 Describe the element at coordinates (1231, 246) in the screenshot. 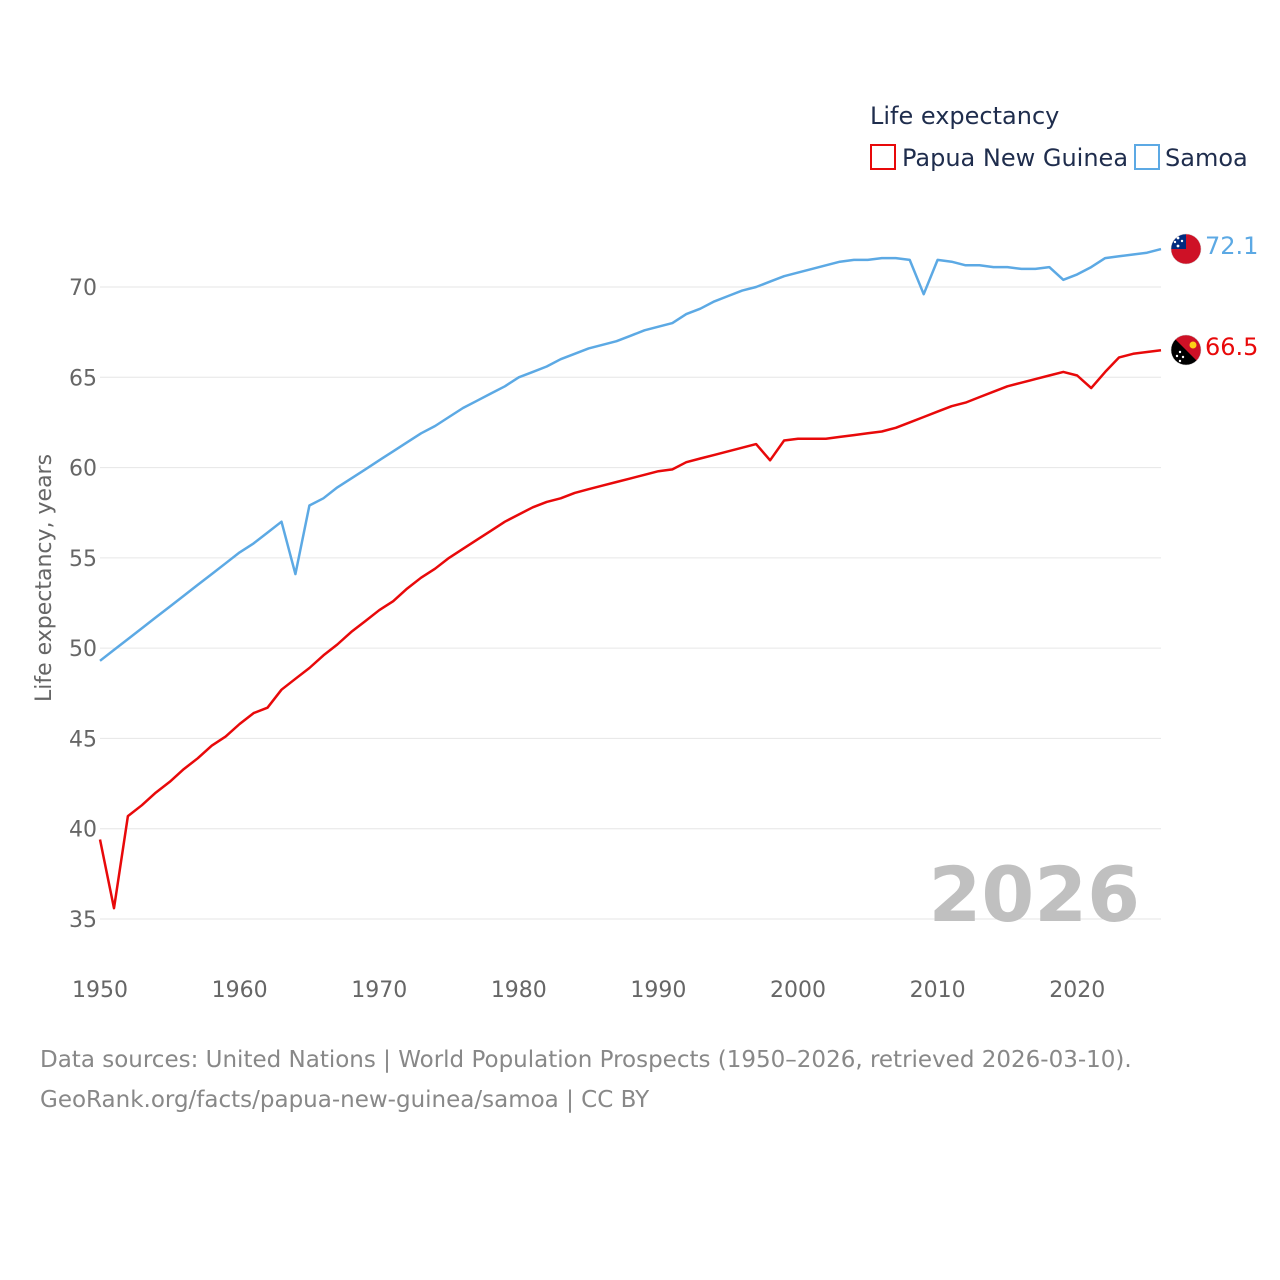

I see `end-label-samoa: 72.1` at that location.